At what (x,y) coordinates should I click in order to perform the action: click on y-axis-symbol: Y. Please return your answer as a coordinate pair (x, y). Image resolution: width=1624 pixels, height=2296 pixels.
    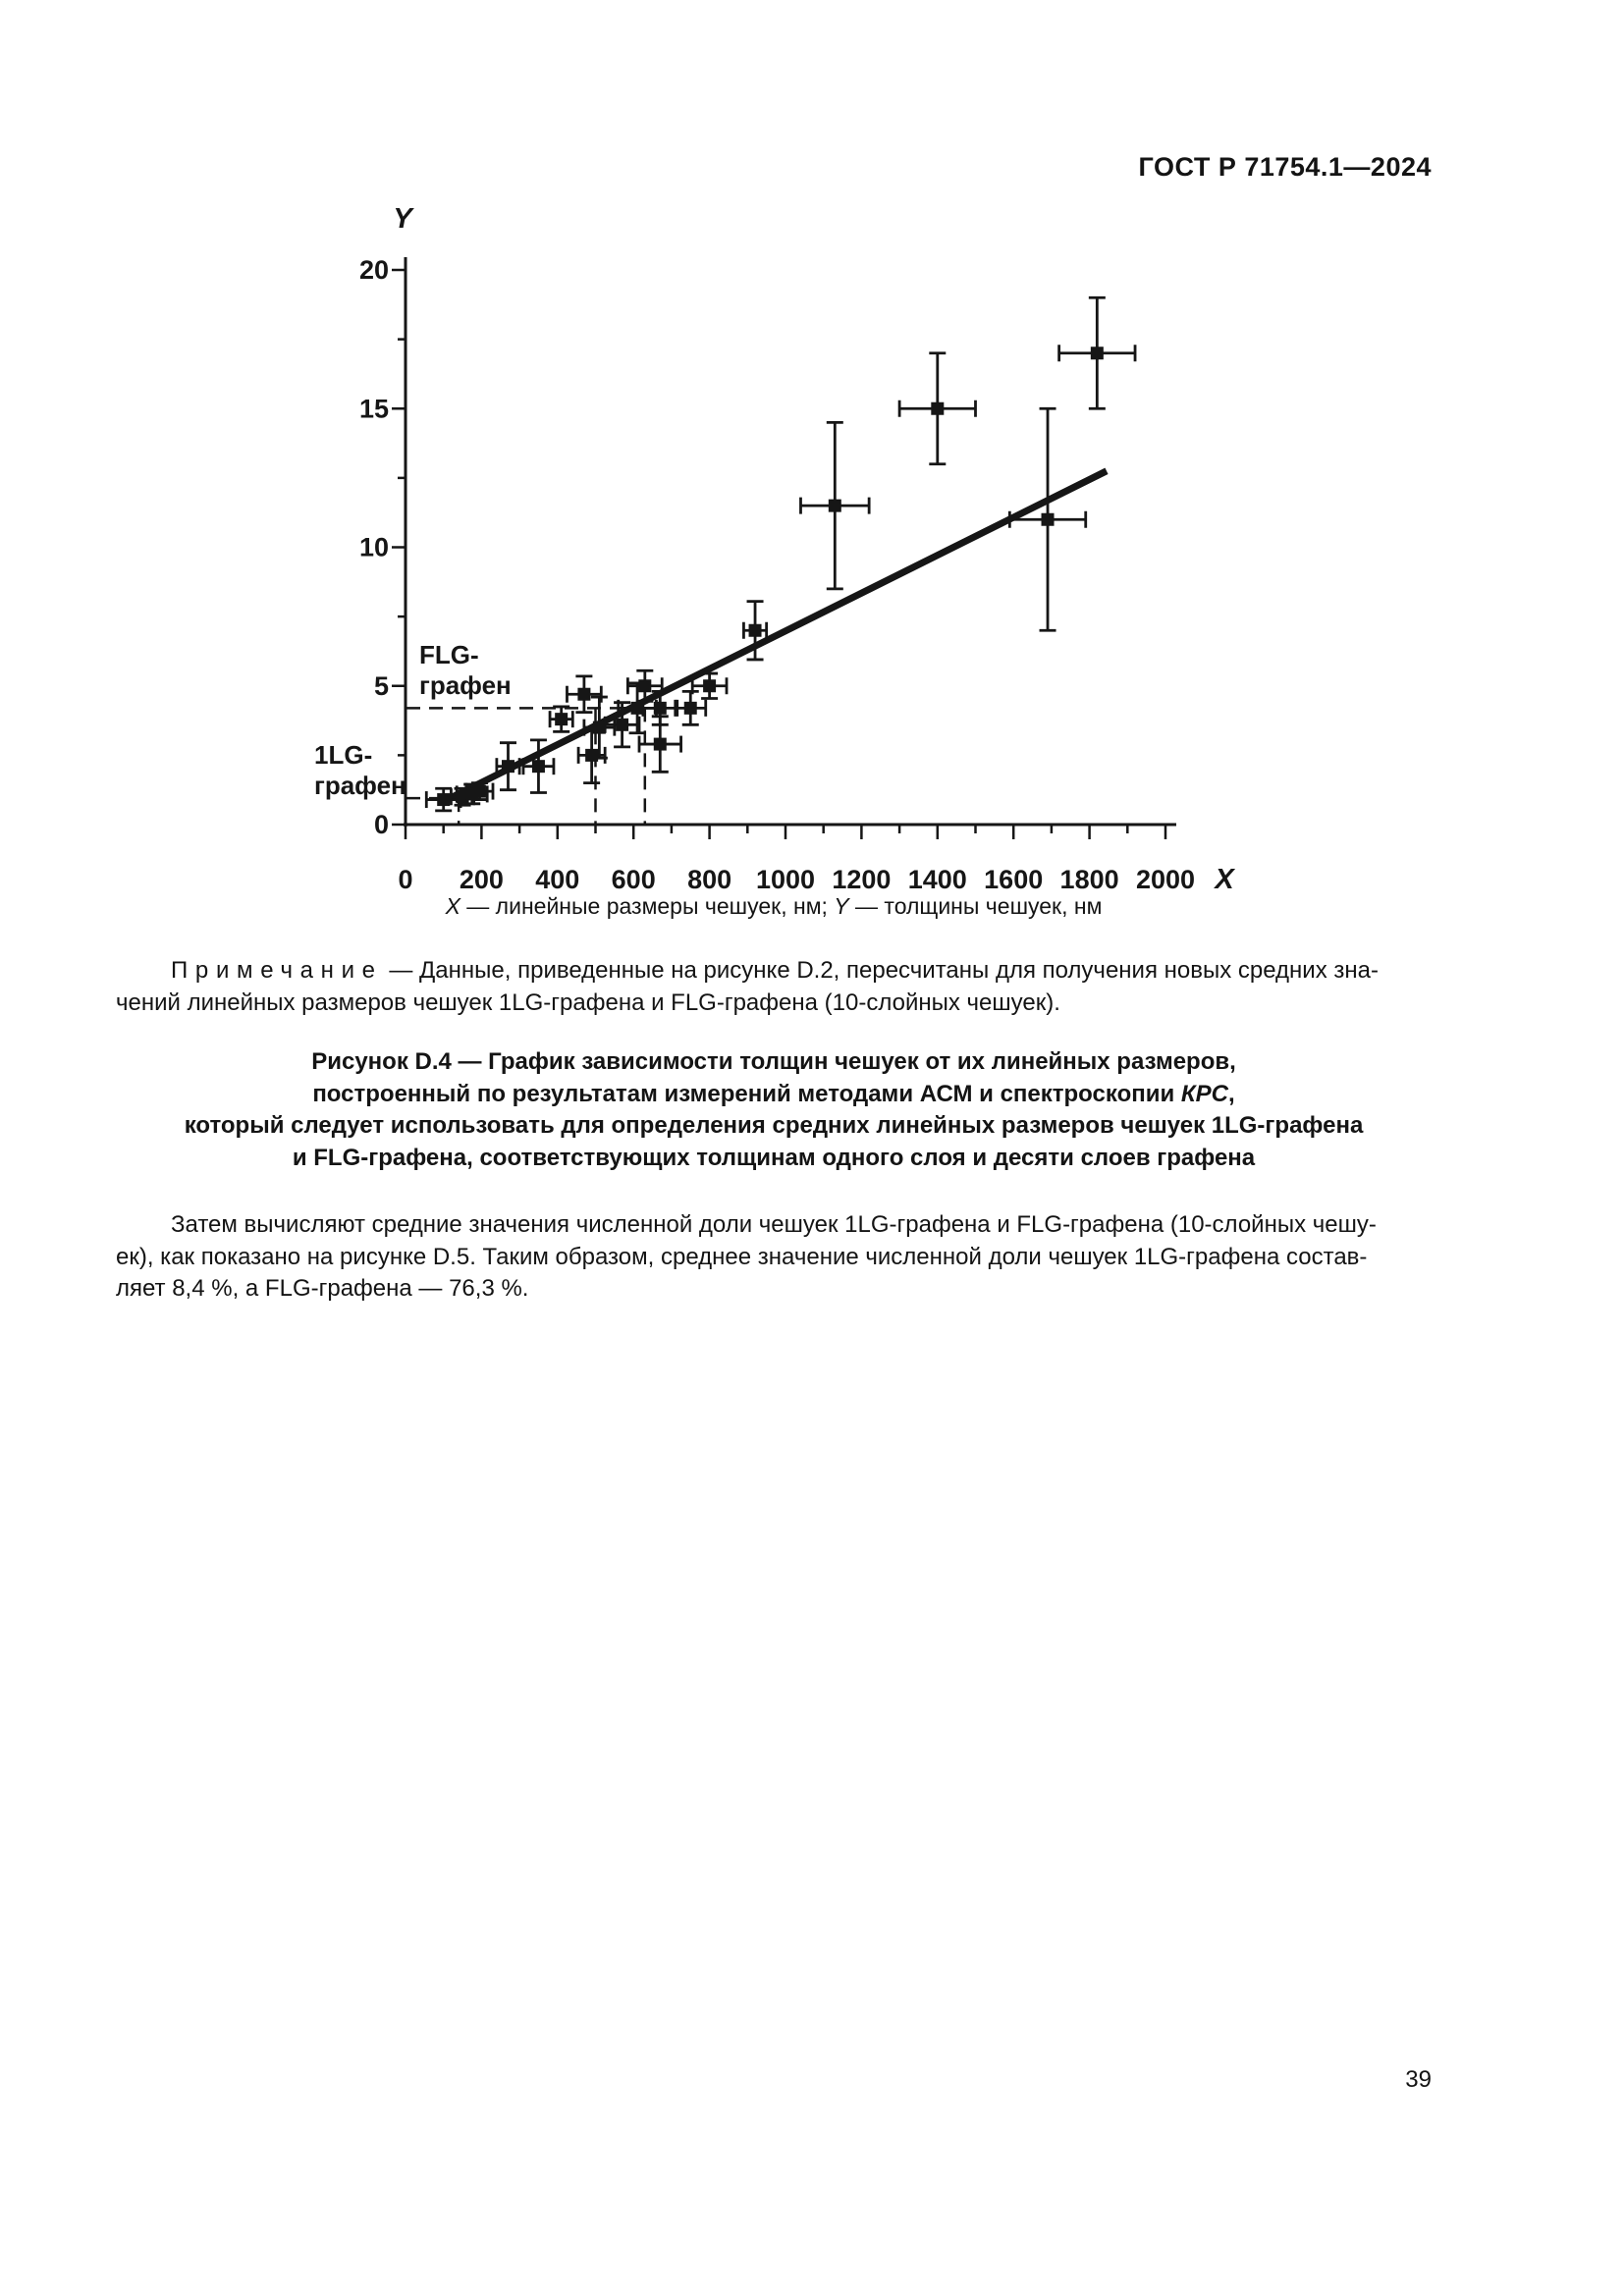
    Looking at the image, I should click on (403, 219).